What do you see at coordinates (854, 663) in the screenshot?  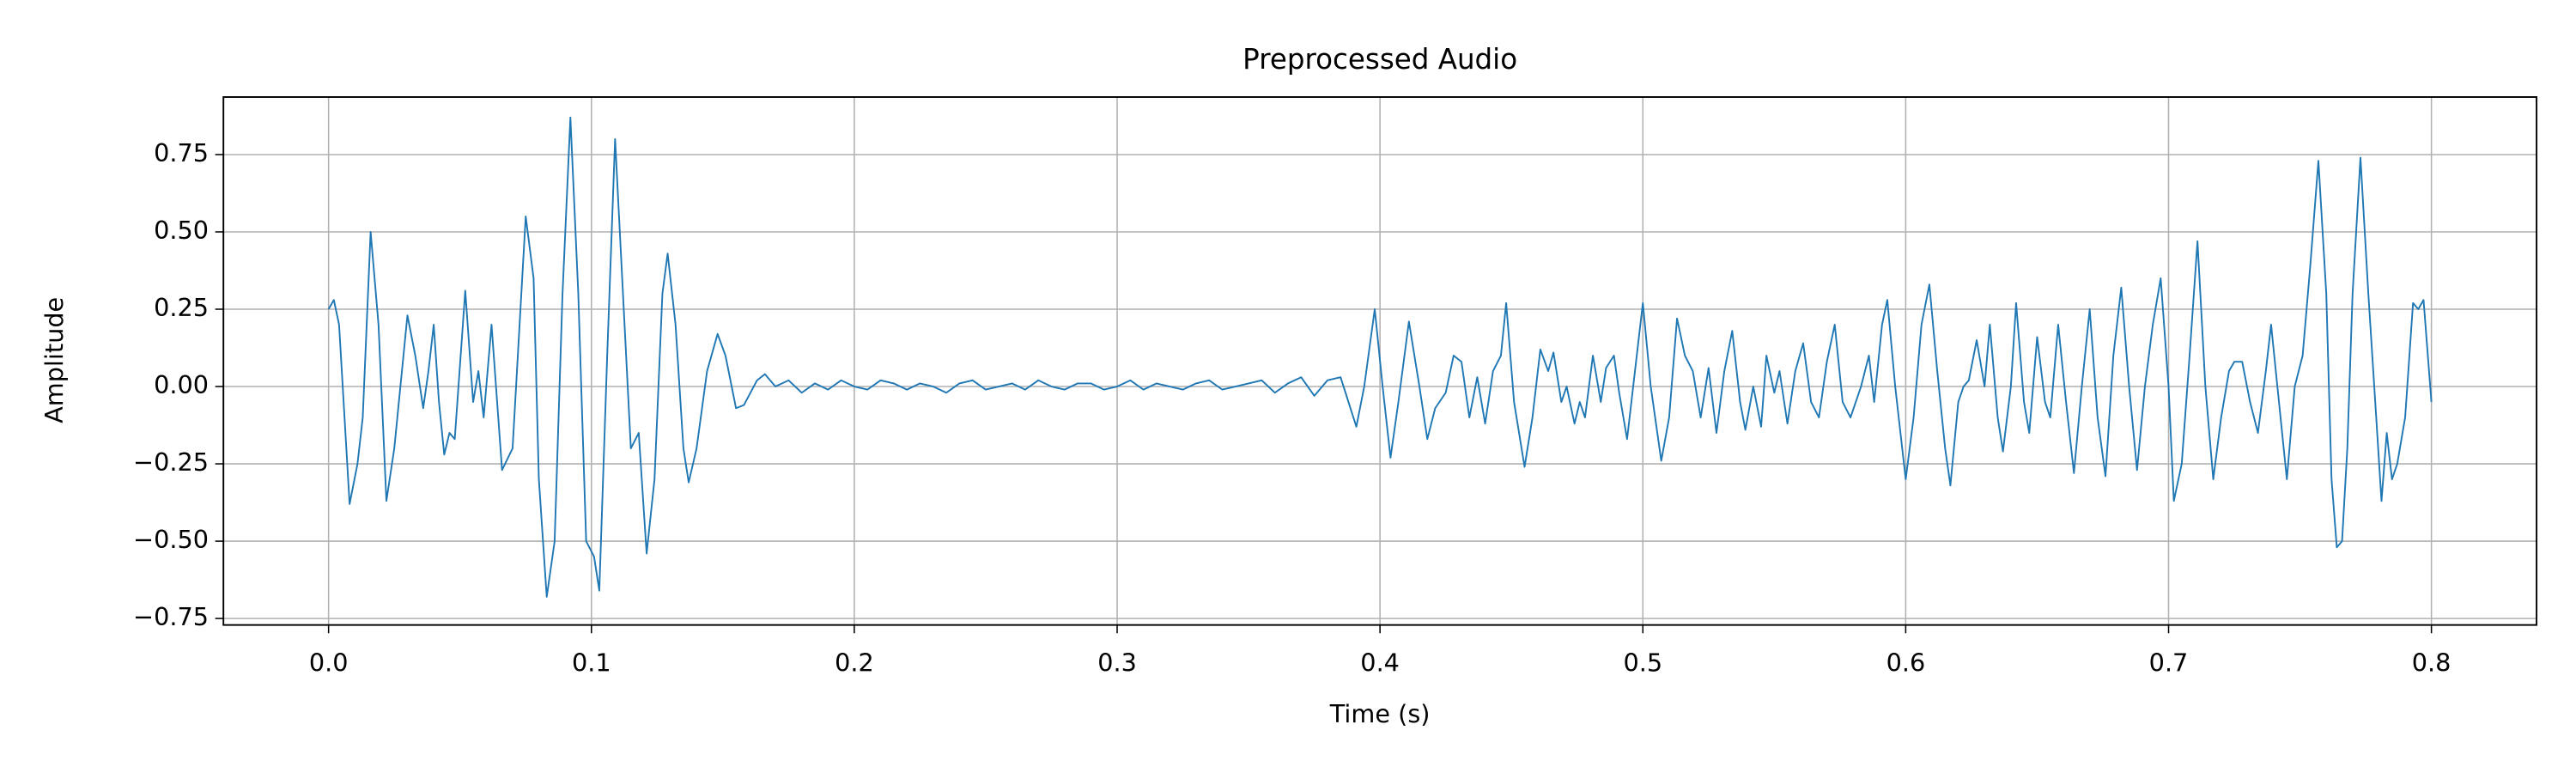 I see `x-tick-label: 0.2` at bounding box center [854, 663].